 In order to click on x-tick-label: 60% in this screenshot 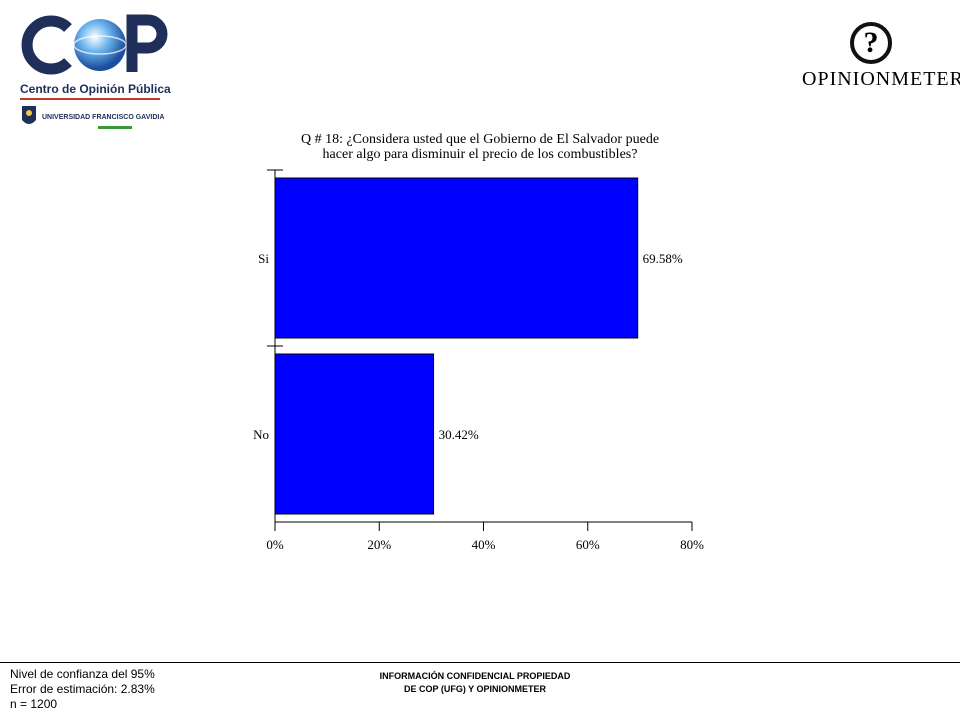, I will do `click(588, 544)`.